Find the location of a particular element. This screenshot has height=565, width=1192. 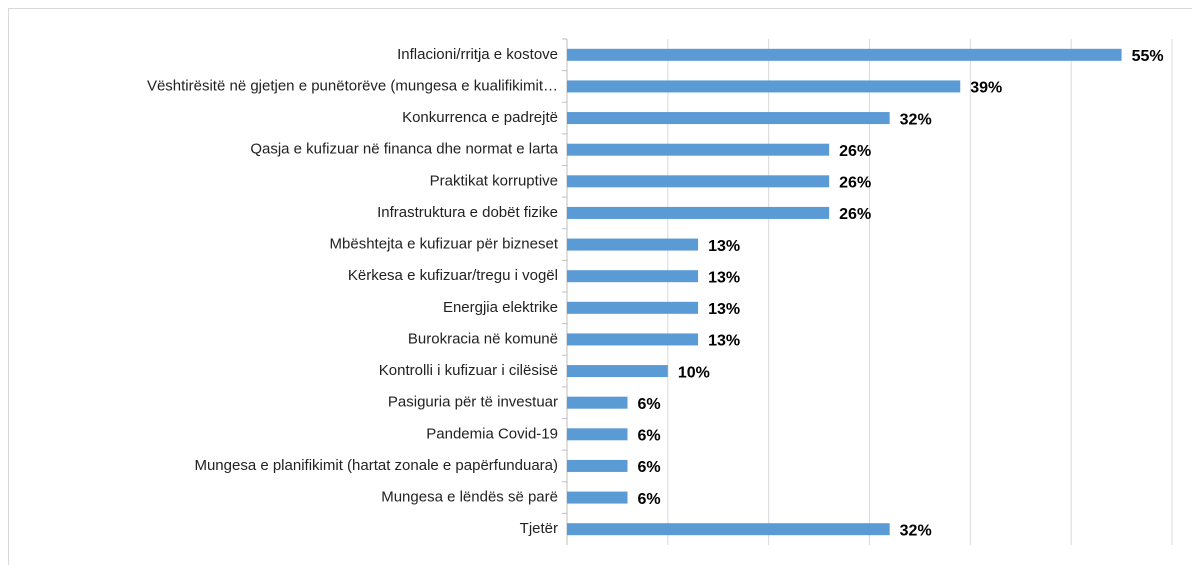

y-tick-label: Praktikat korruptive is located at coordinates (494, 180).